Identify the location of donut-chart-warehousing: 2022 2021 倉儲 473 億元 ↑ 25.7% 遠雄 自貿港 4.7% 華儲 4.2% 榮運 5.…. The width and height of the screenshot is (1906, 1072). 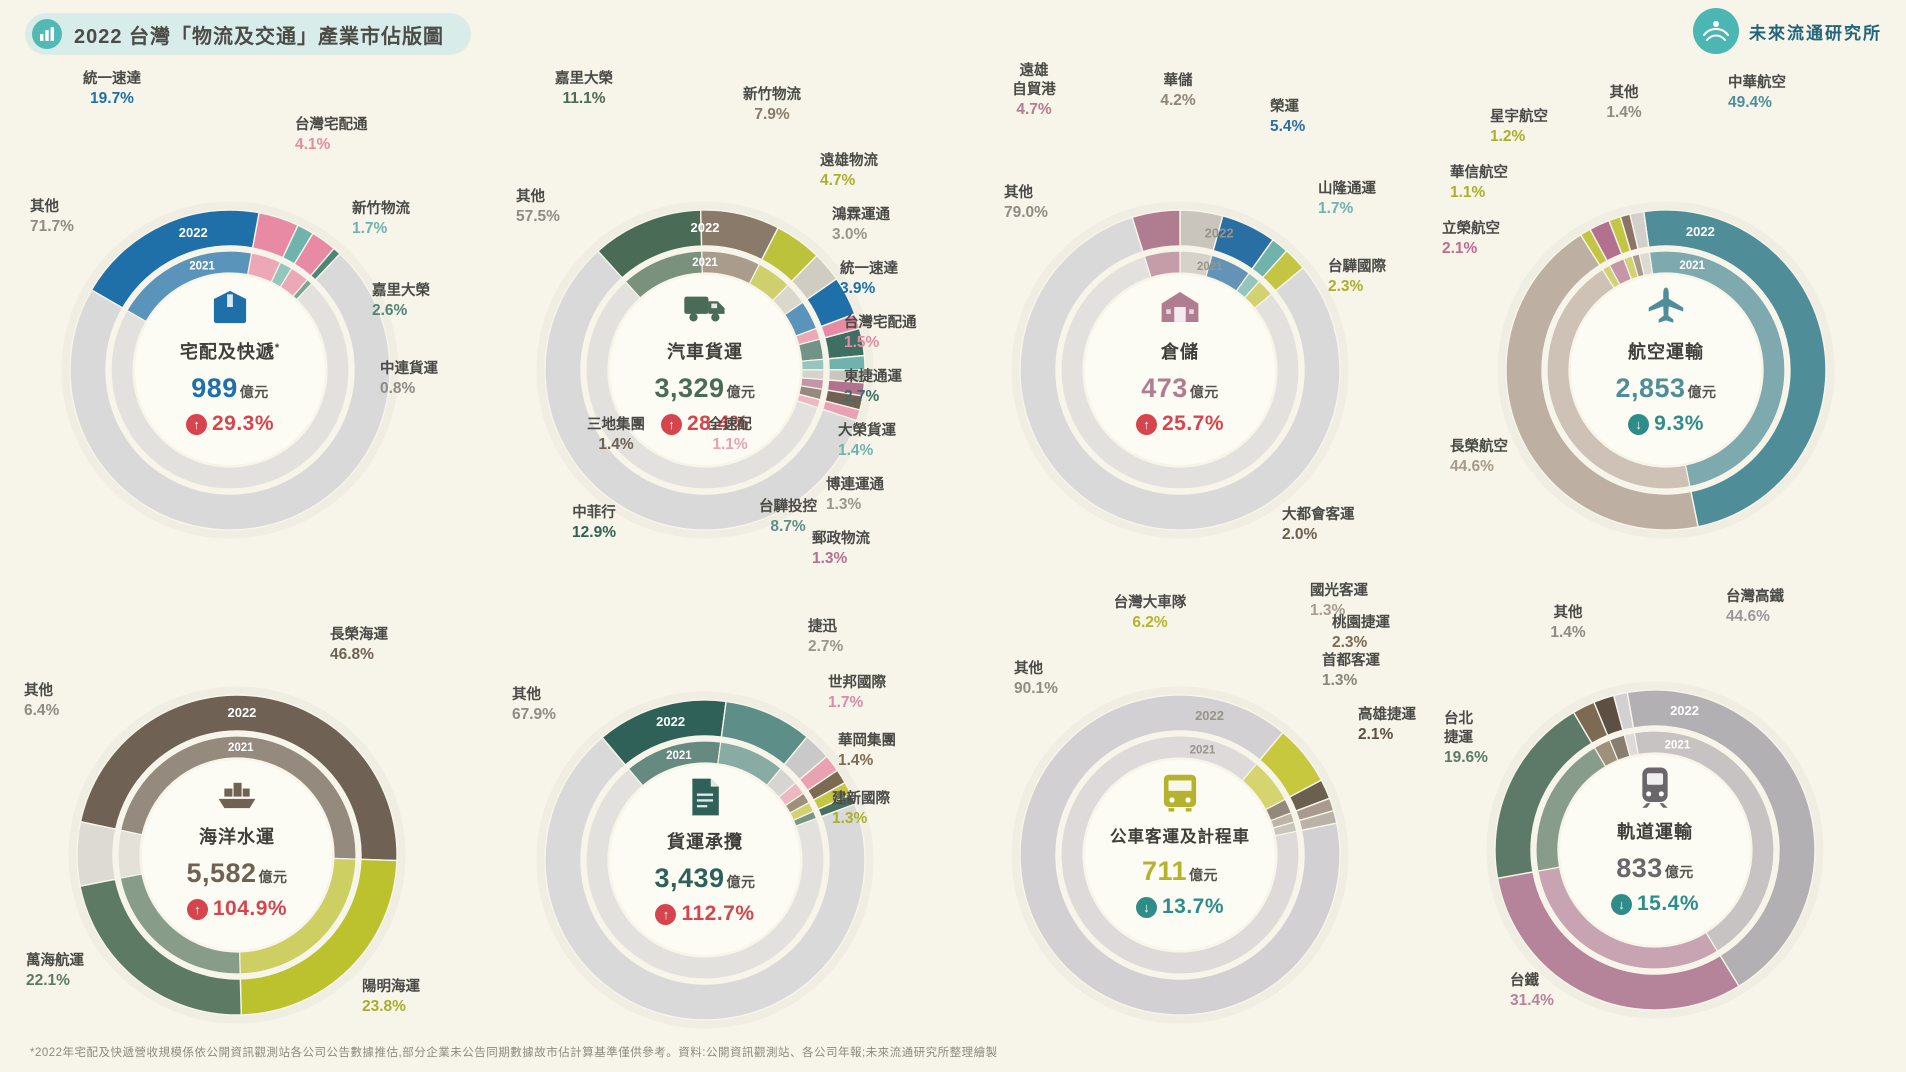
(1190, 310).